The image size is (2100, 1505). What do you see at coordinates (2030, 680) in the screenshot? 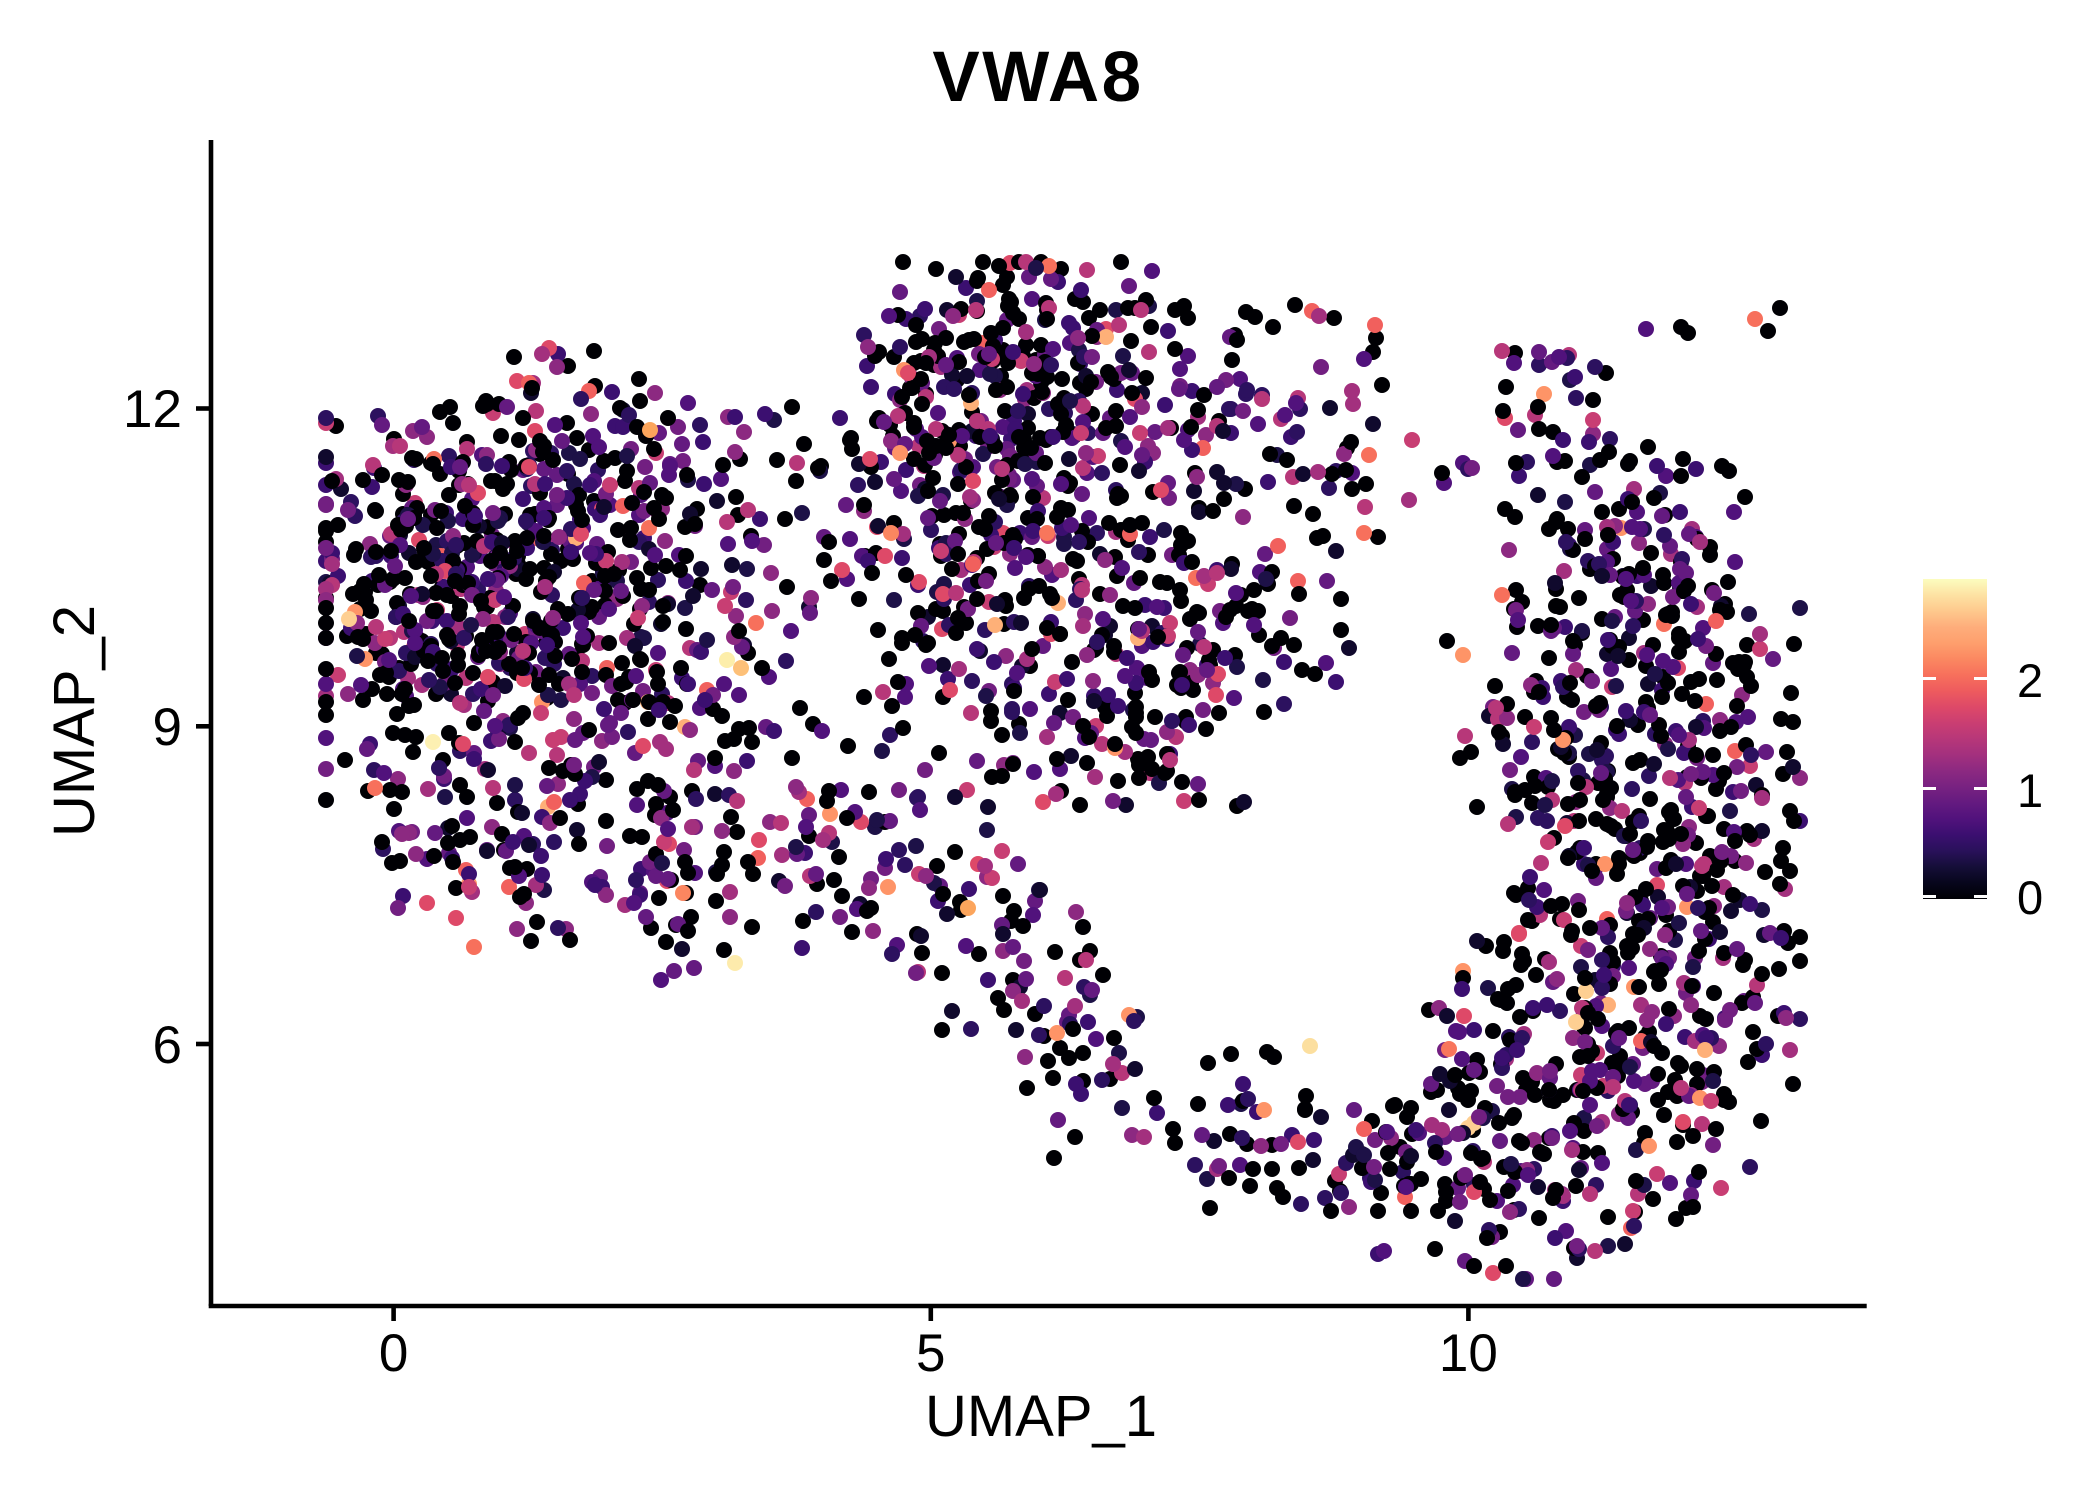
I see `svg-text: 2` at bounding box center [2030, 680].